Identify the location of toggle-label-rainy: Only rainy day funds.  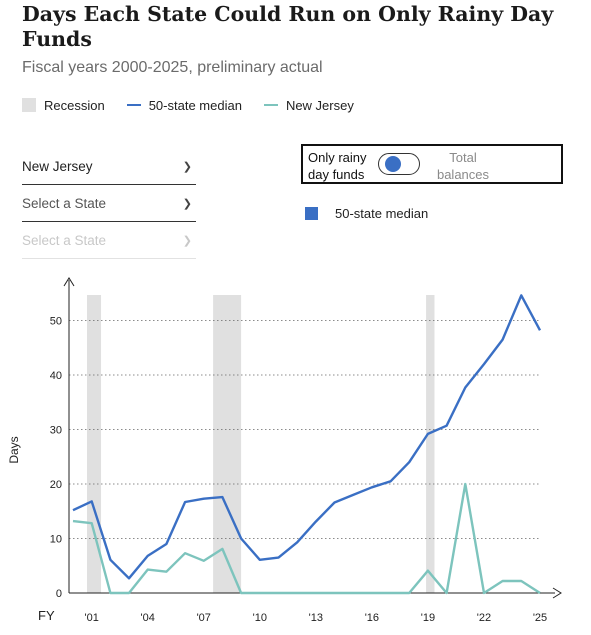
(337, 166).